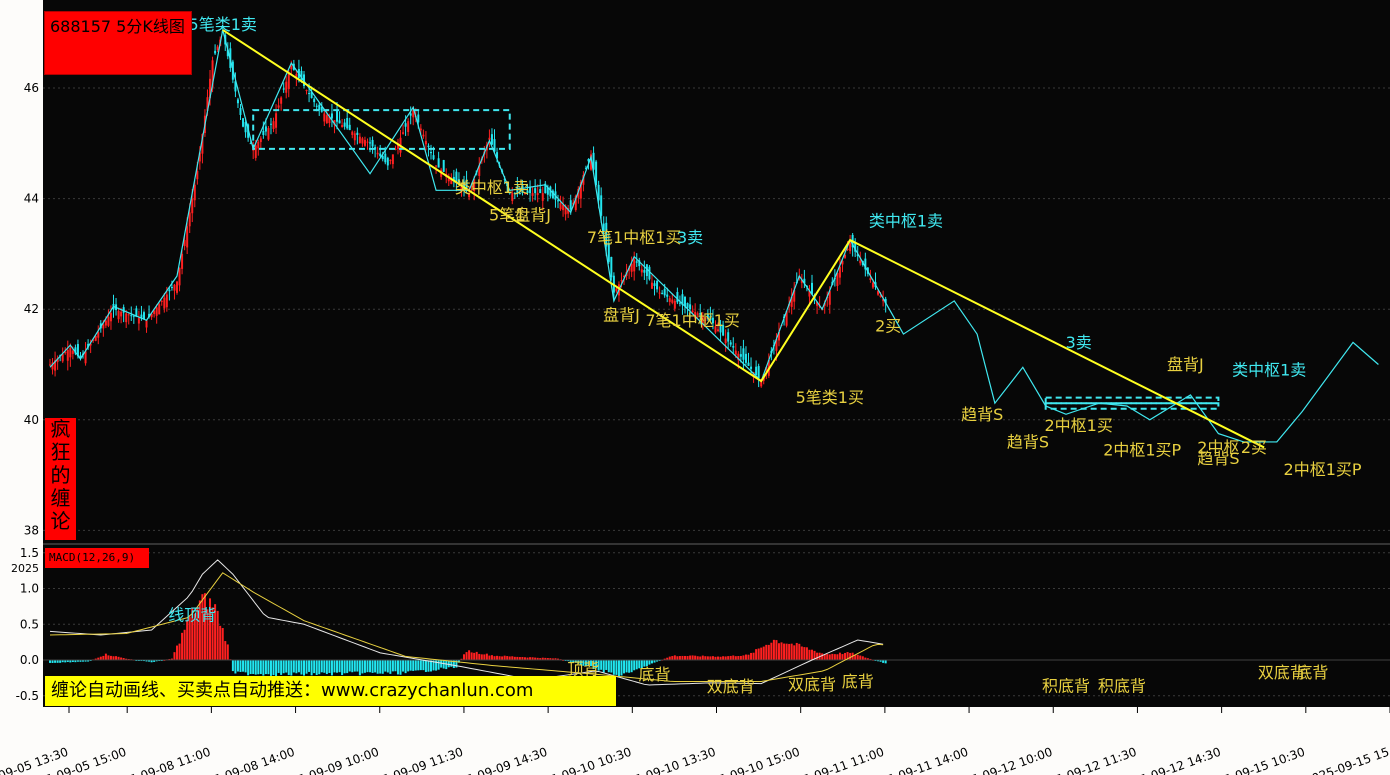  What do you see at coordinates (1122, 685) in the screenshot?
I see `macd-signal-label: 积底背` at bounding box center [1122, 685].